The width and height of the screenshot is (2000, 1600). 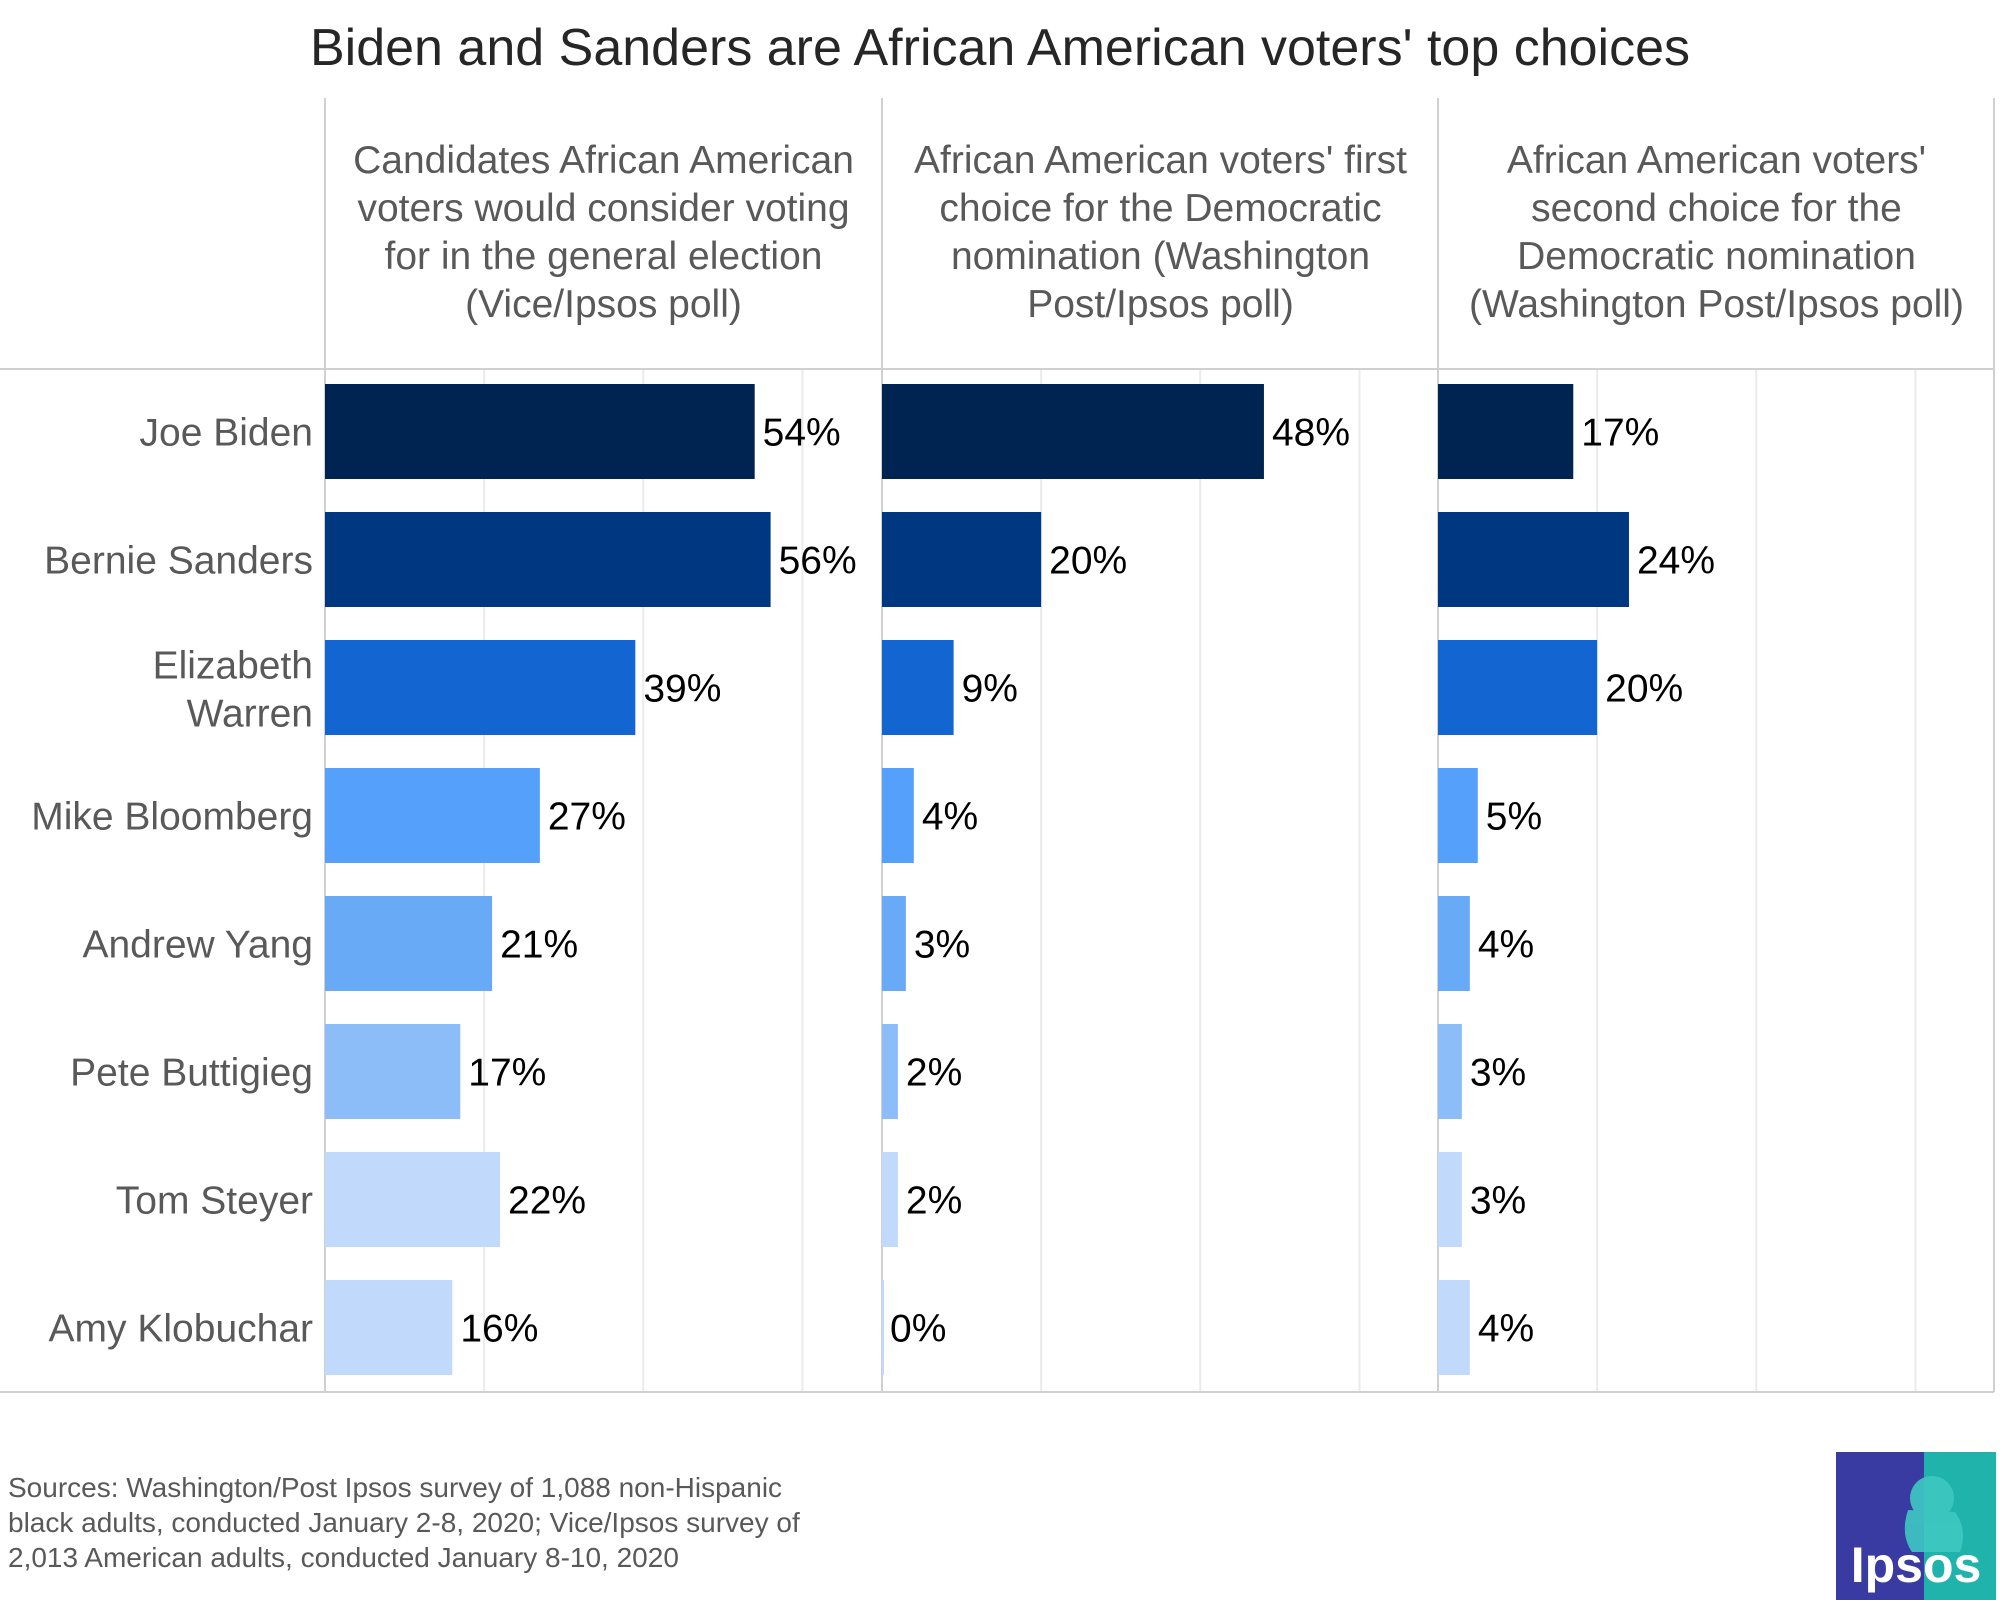 What do you see at coordinates (1311, 433) in the screenshot?
I see `value-label: 48%` at bounding box center [1311, 433].